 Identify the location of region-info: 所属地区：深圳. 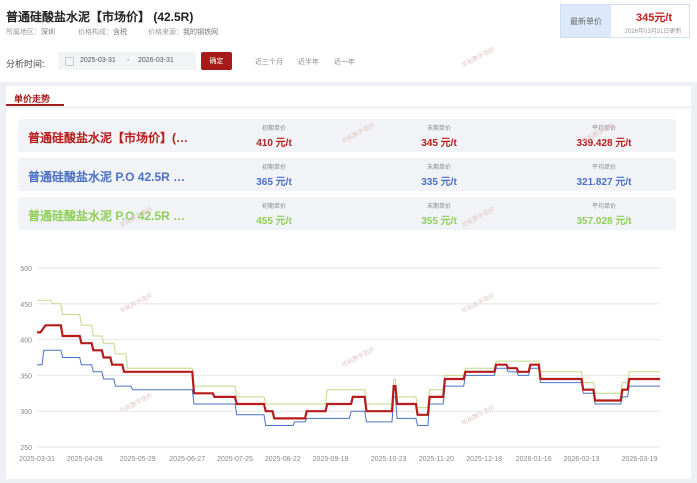
(30, 32).